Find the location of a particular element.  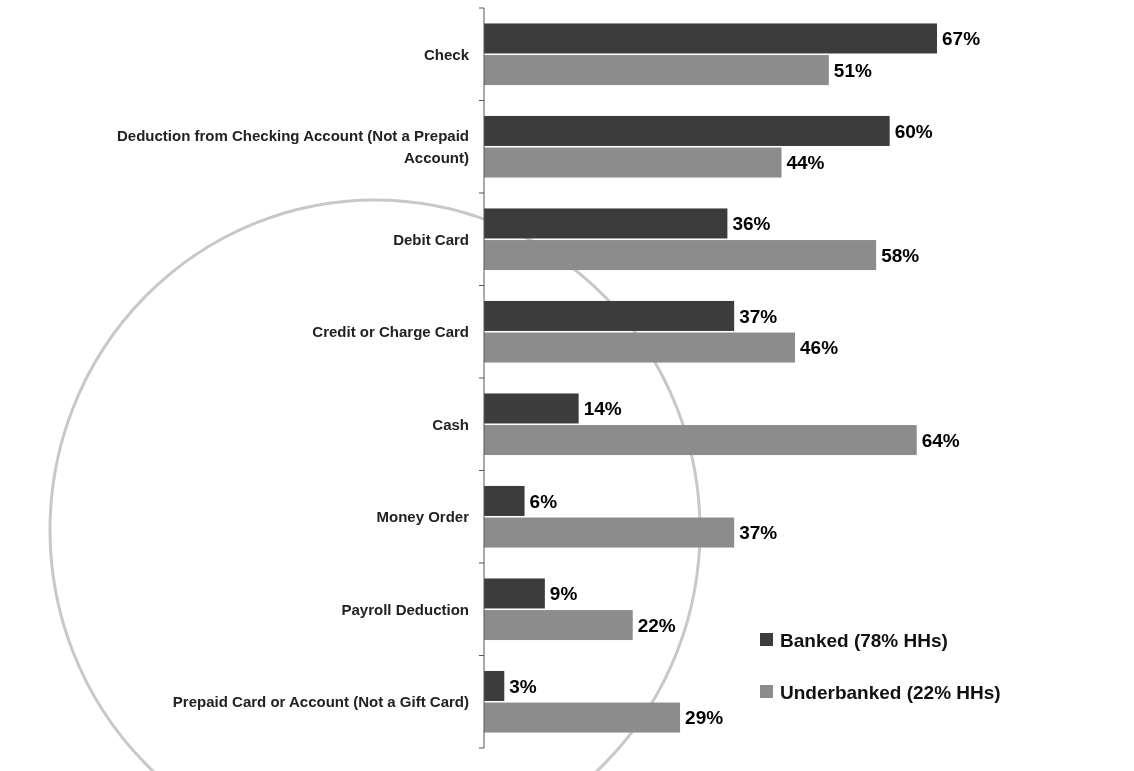

y-tick-label: Deduction from Checking Account (Not a Prepaid Account) is located at coordinates (293, 146).